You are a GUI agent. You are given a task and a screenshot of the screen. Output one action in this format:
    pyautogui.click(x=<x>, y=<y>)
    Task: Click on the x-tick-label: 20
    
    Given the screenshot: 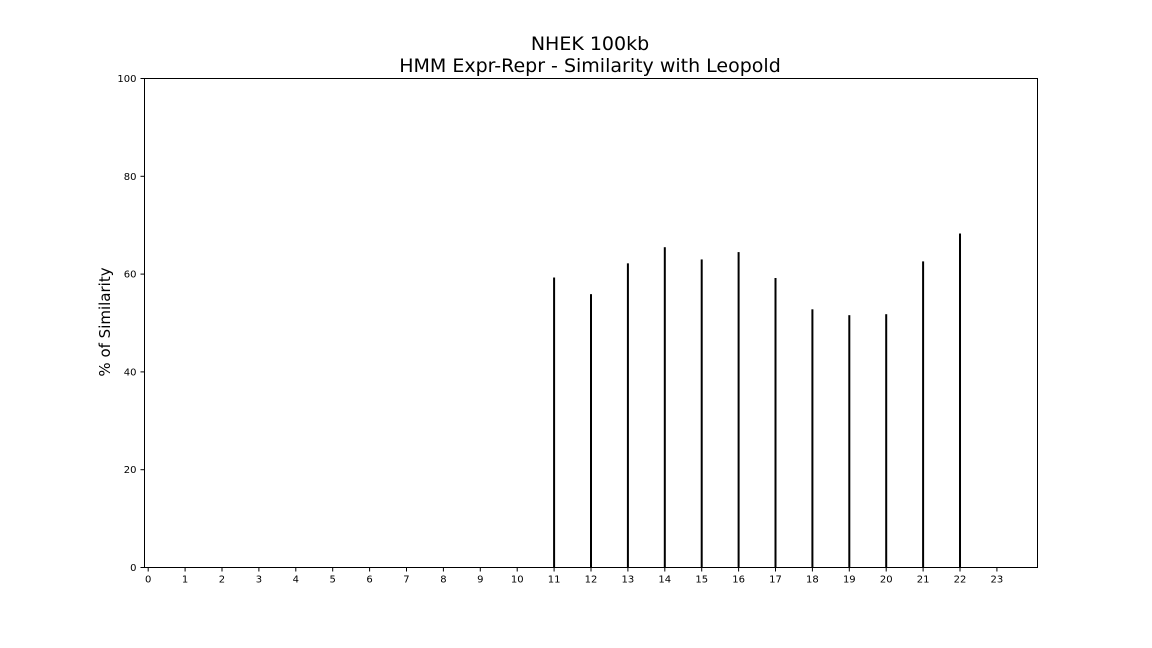 What is the action you would take?
    pyautogui.click(x=886, y=580)
    